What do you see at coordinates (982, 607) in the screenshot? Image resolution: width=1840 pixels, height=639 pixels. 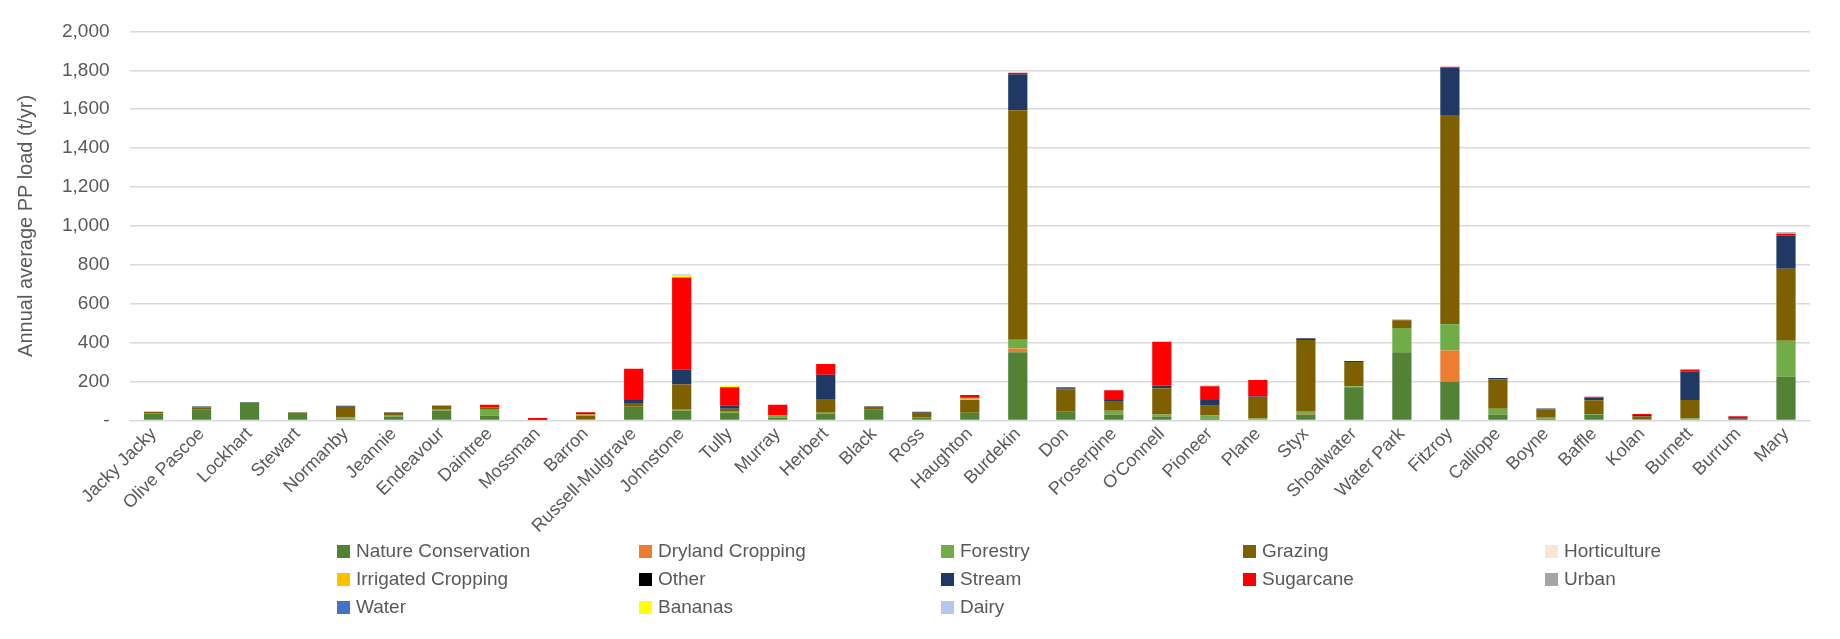 I see `legend-label: Dairy` at bounding box center [982, 607].